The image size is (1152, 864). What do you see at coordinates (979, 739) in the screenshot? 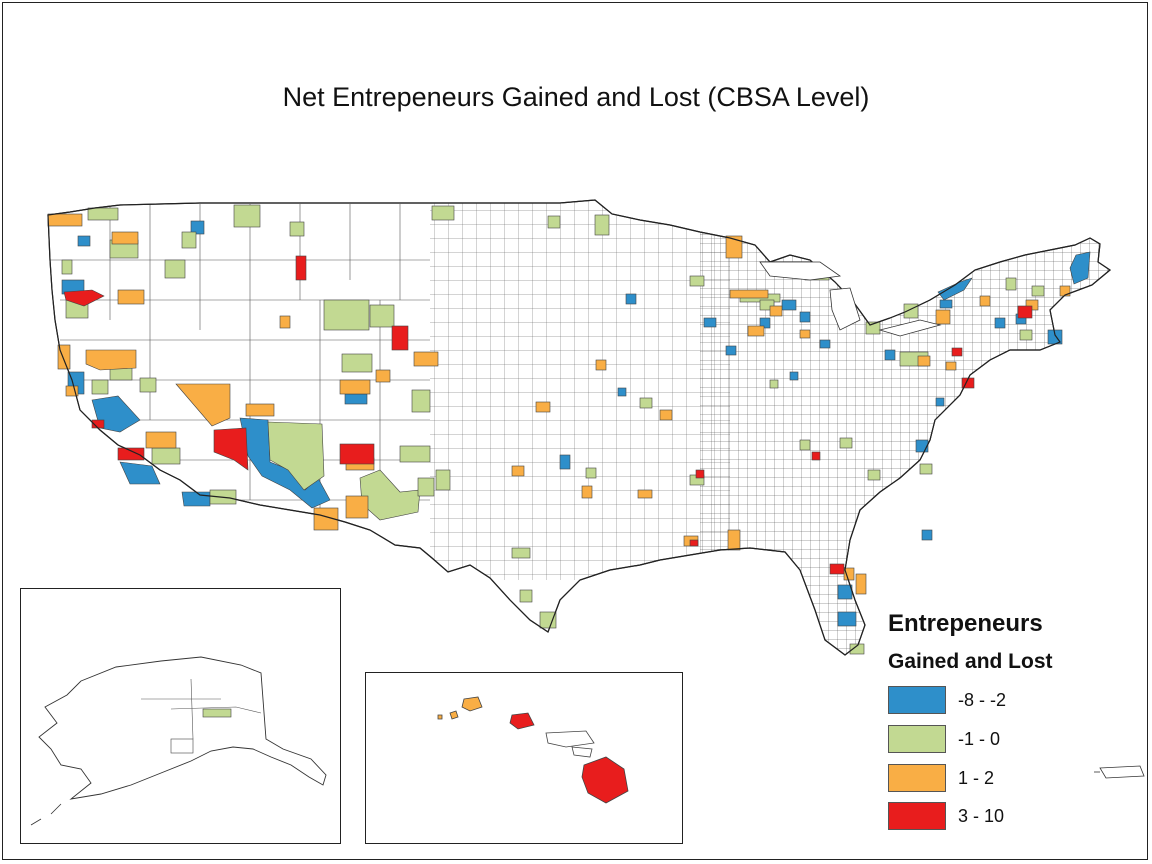
I see `legend-label-green: -1 - 0` at bounding box center [979, 739].